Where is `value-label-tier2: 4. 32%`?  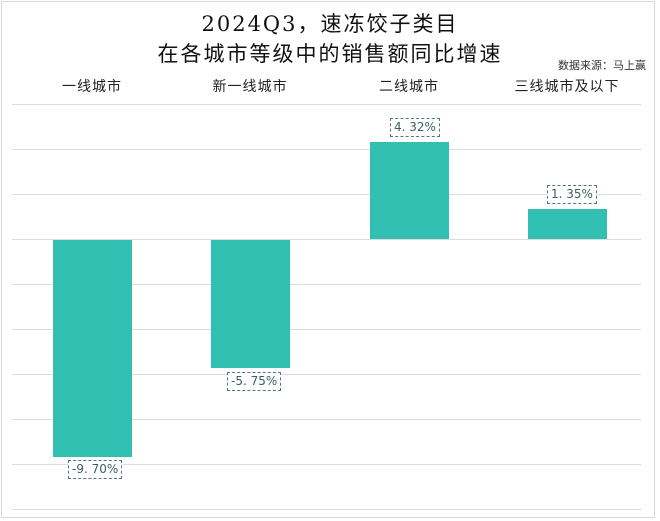 value-label-tier2: 4. 32% is located at coordinates (415, 127).